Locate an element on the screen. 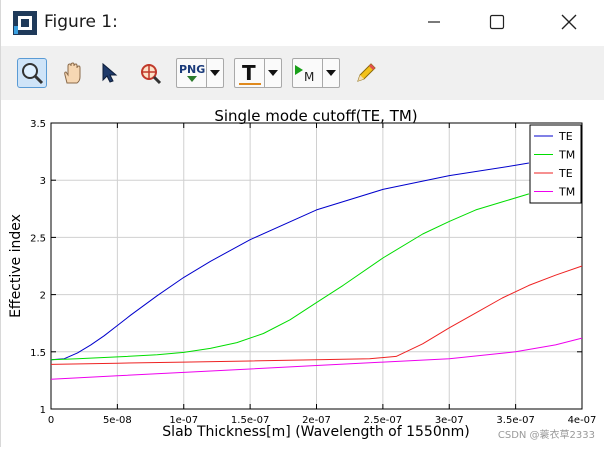 Image resolution: width=604 pixels, height=451 pixels. x-tick-label: 3.5e-07 is located at coordinates (515, 420).